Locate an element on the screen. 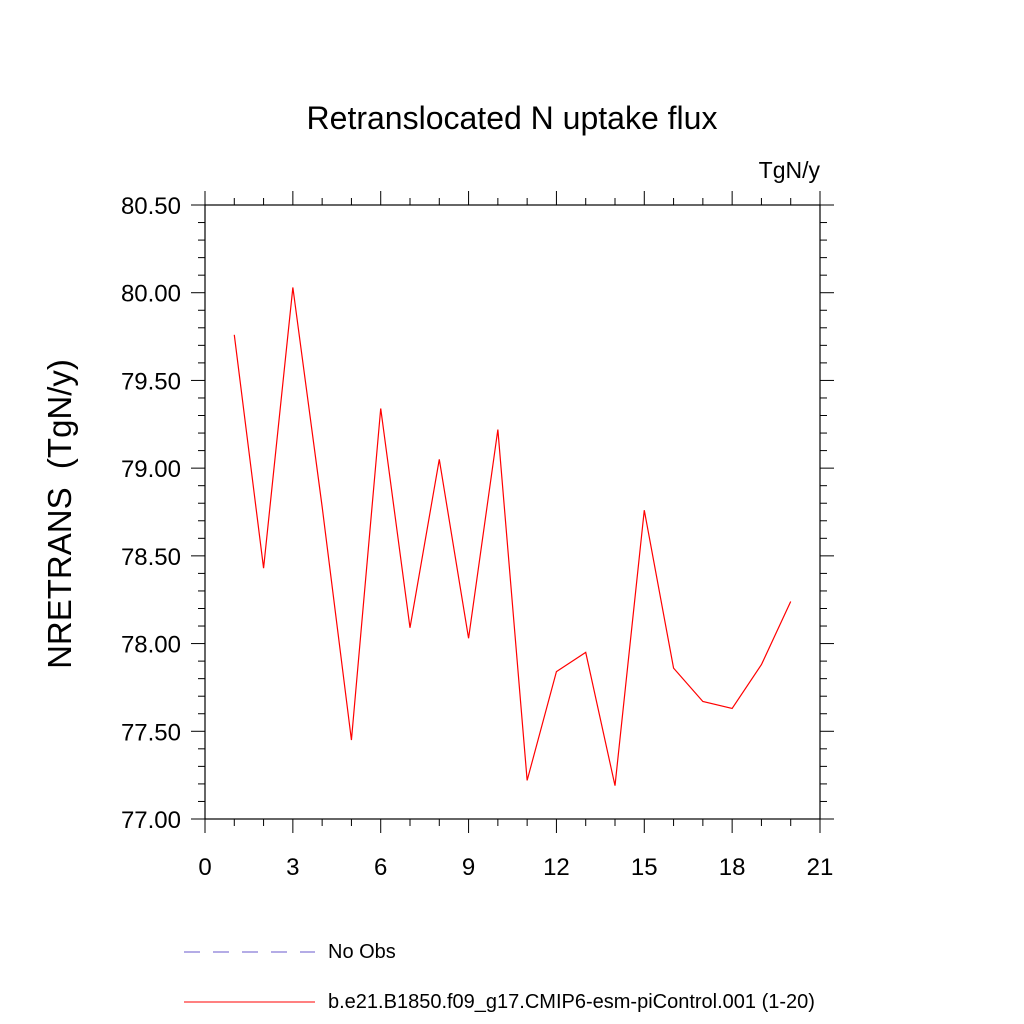 The height and width of the screenshot is (1024, 1024). y-tick-label: 79.50 is located at coordinates (151, 381).